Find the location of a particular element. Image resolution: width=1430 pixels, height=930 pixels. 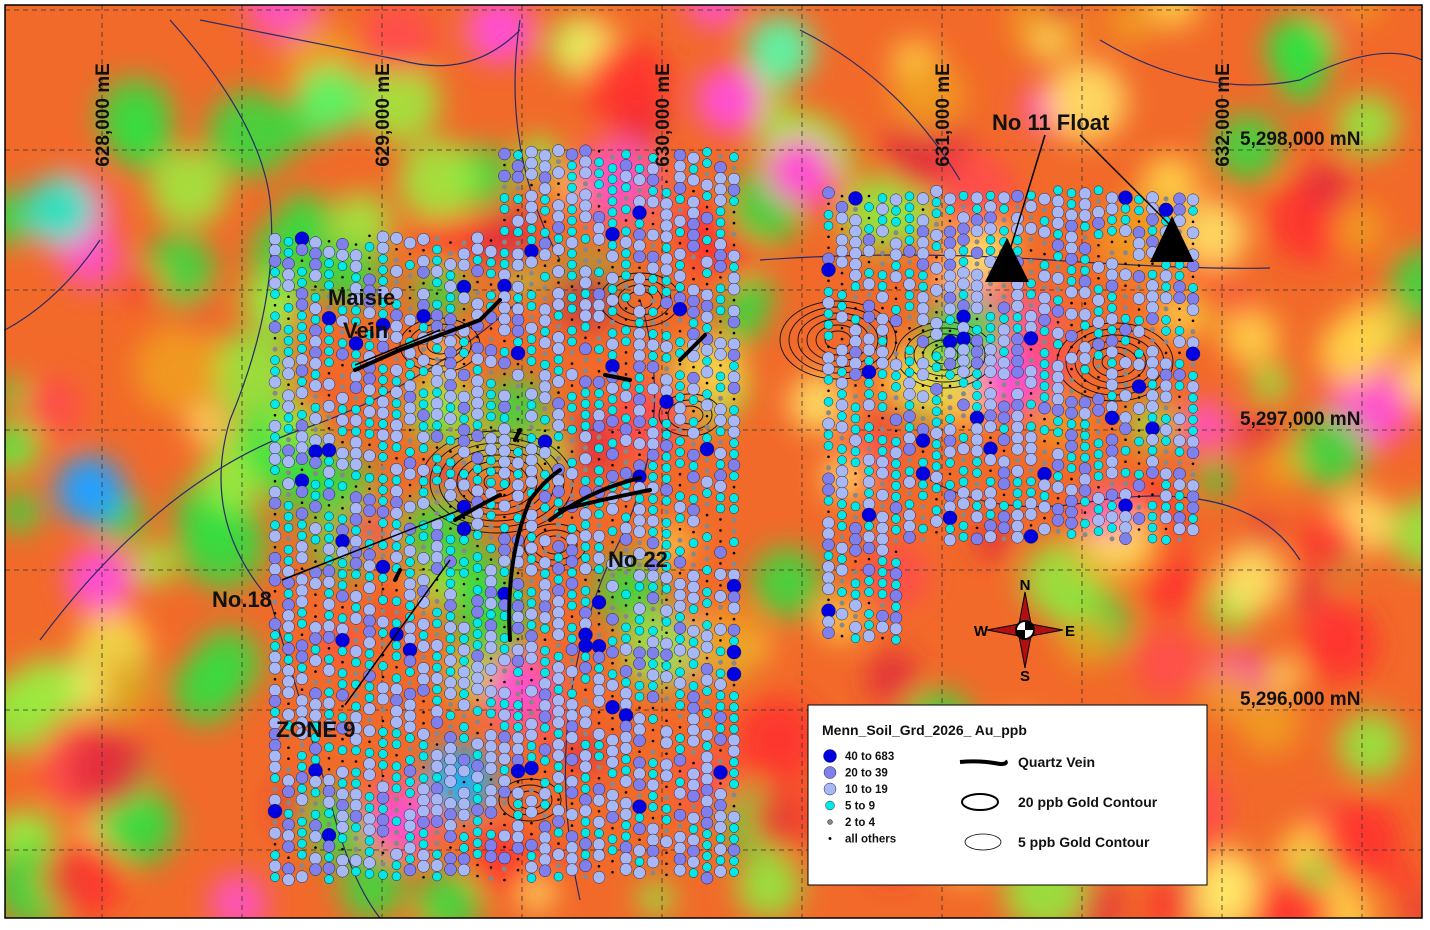

quartz-veins is located at coordinates (530, 470).